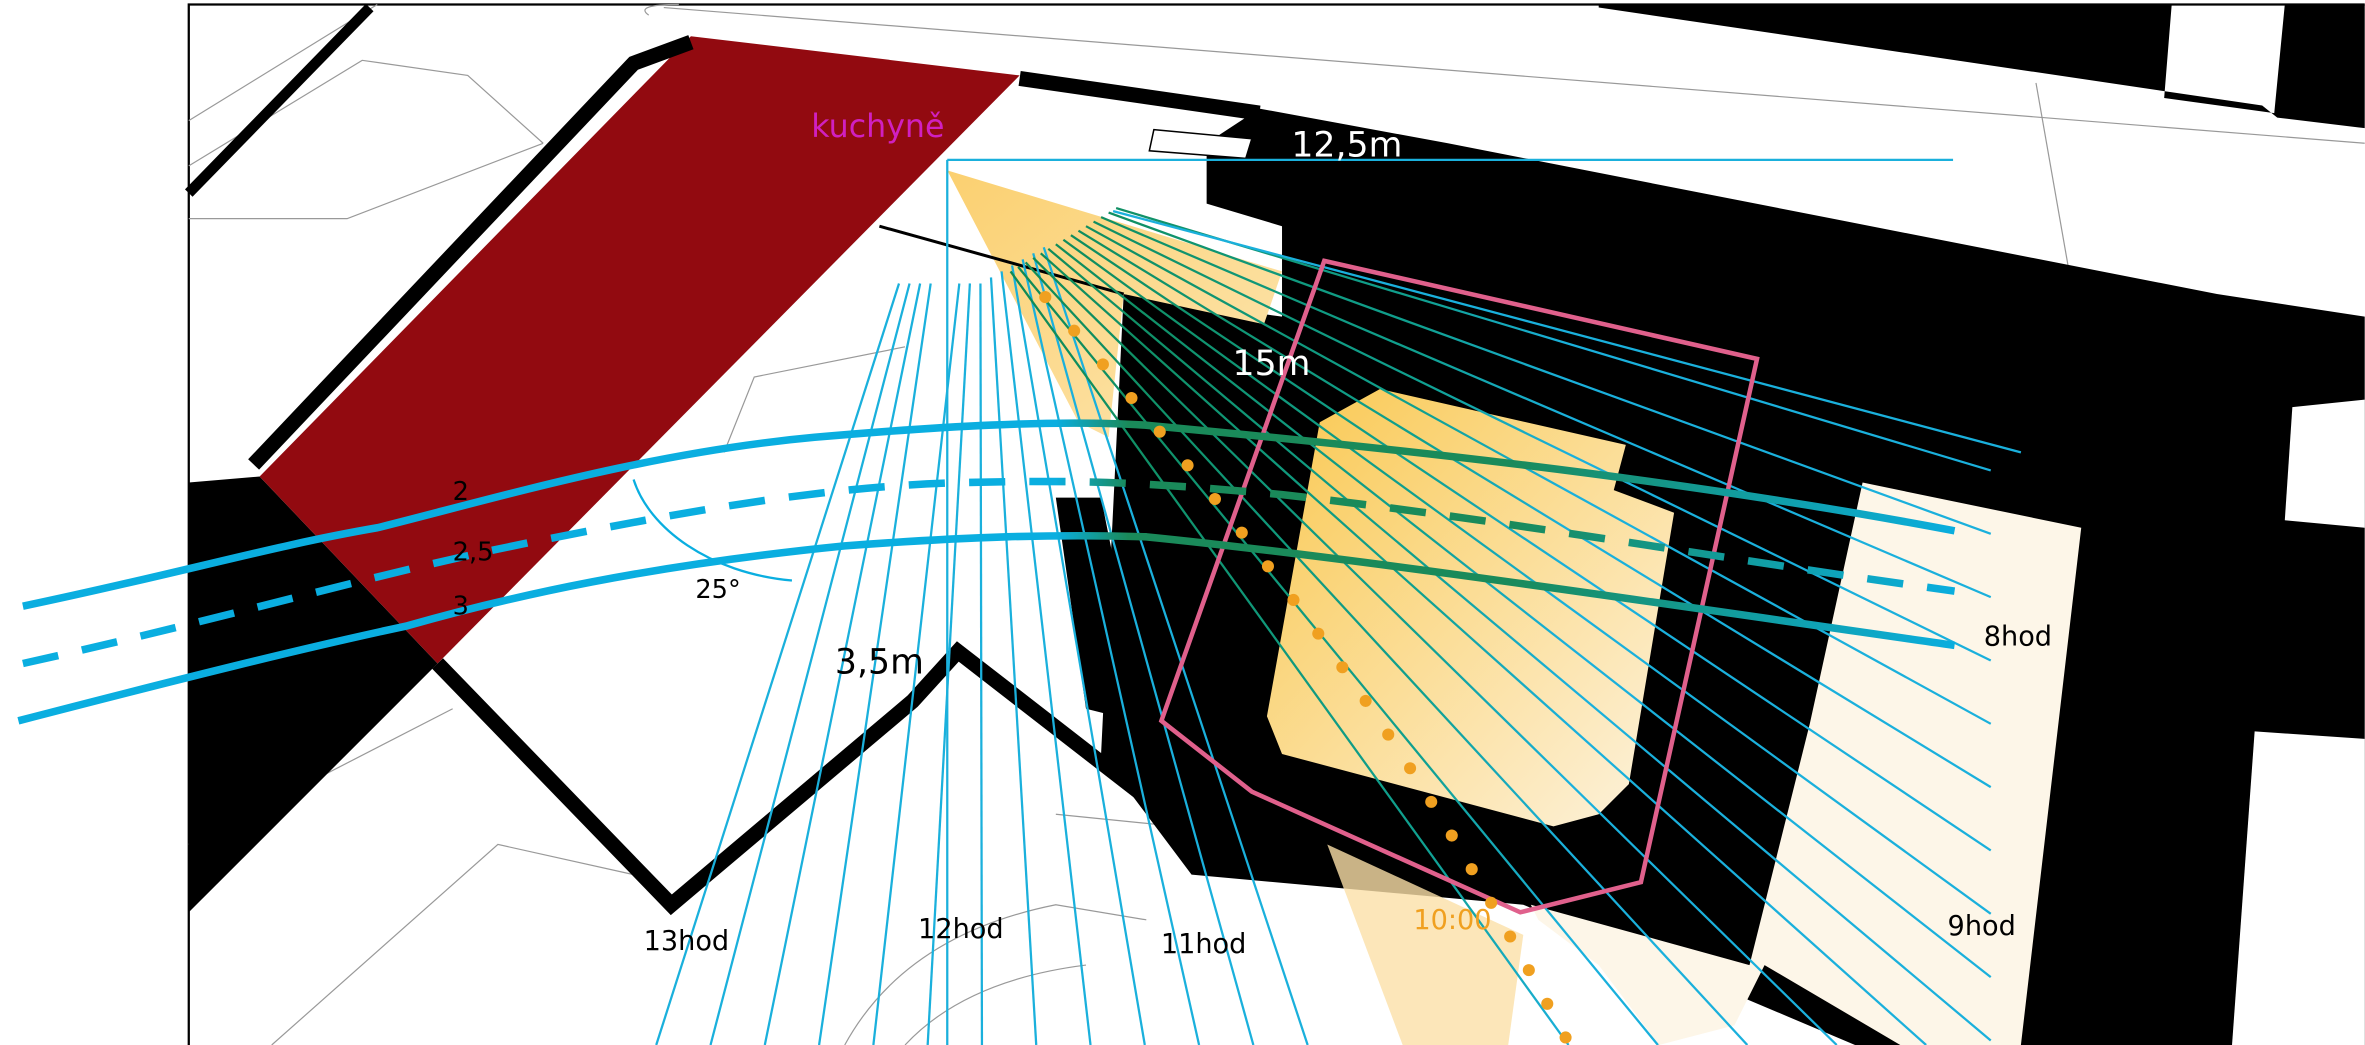  I want to click on time-label: 12hod, so click(961, 929).